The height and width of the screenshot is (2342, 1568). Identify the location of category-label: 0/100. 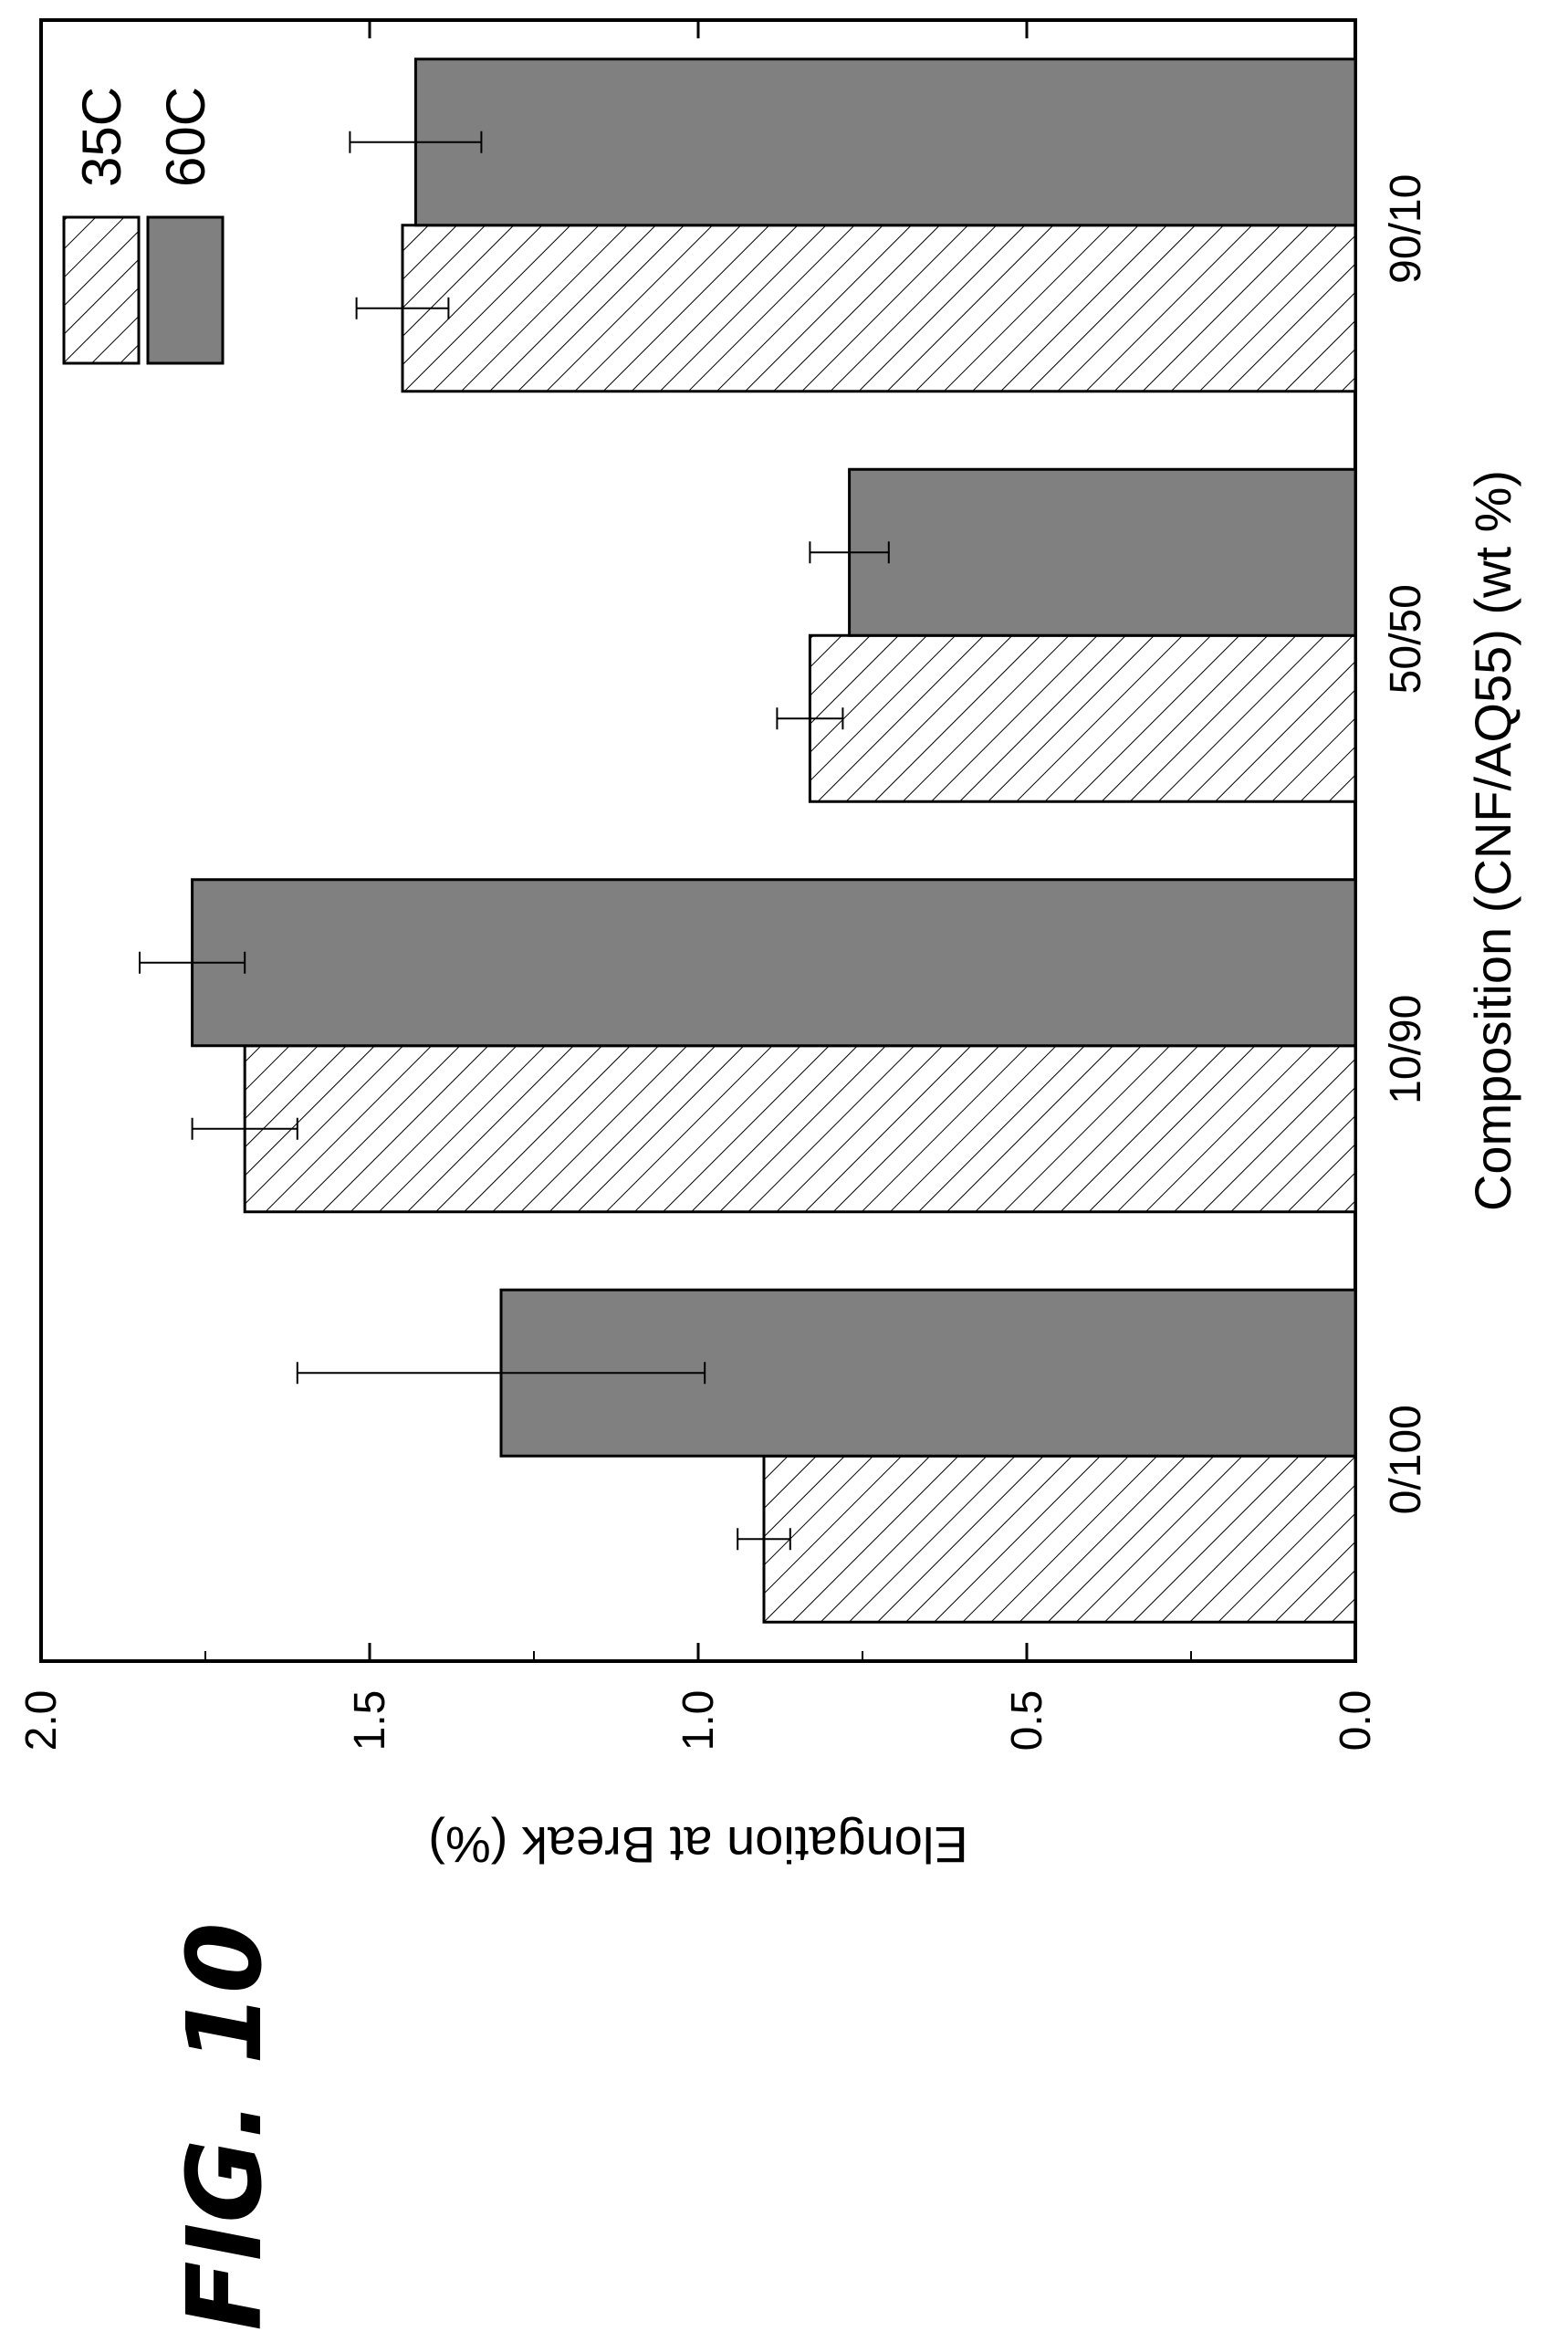
(1406, 1460).